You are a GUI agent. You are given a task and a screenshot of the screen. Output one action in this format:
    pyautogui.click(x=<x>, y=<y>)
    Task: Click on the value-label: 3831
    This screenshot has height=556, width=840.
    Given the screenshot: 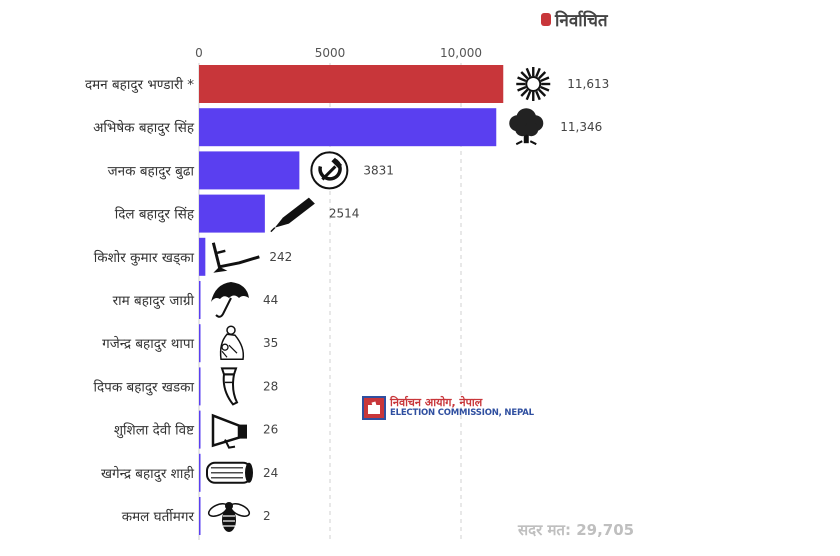 What is the action you would take?
    pyautogui.click(x=378, y=170)
    